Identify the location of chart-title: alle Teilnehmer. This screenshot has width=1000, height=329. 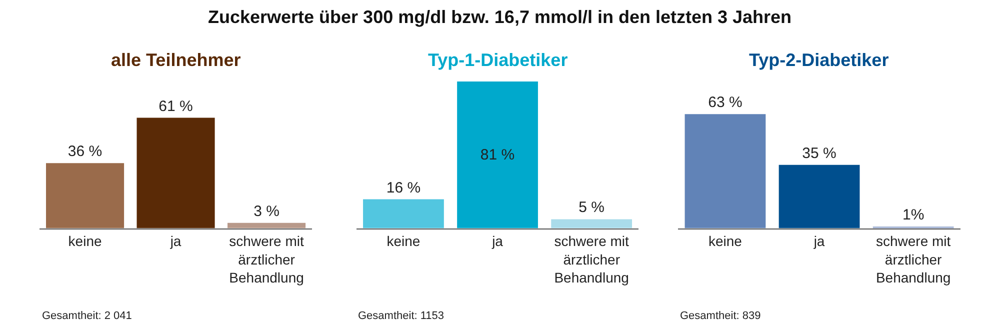
(176, 60).